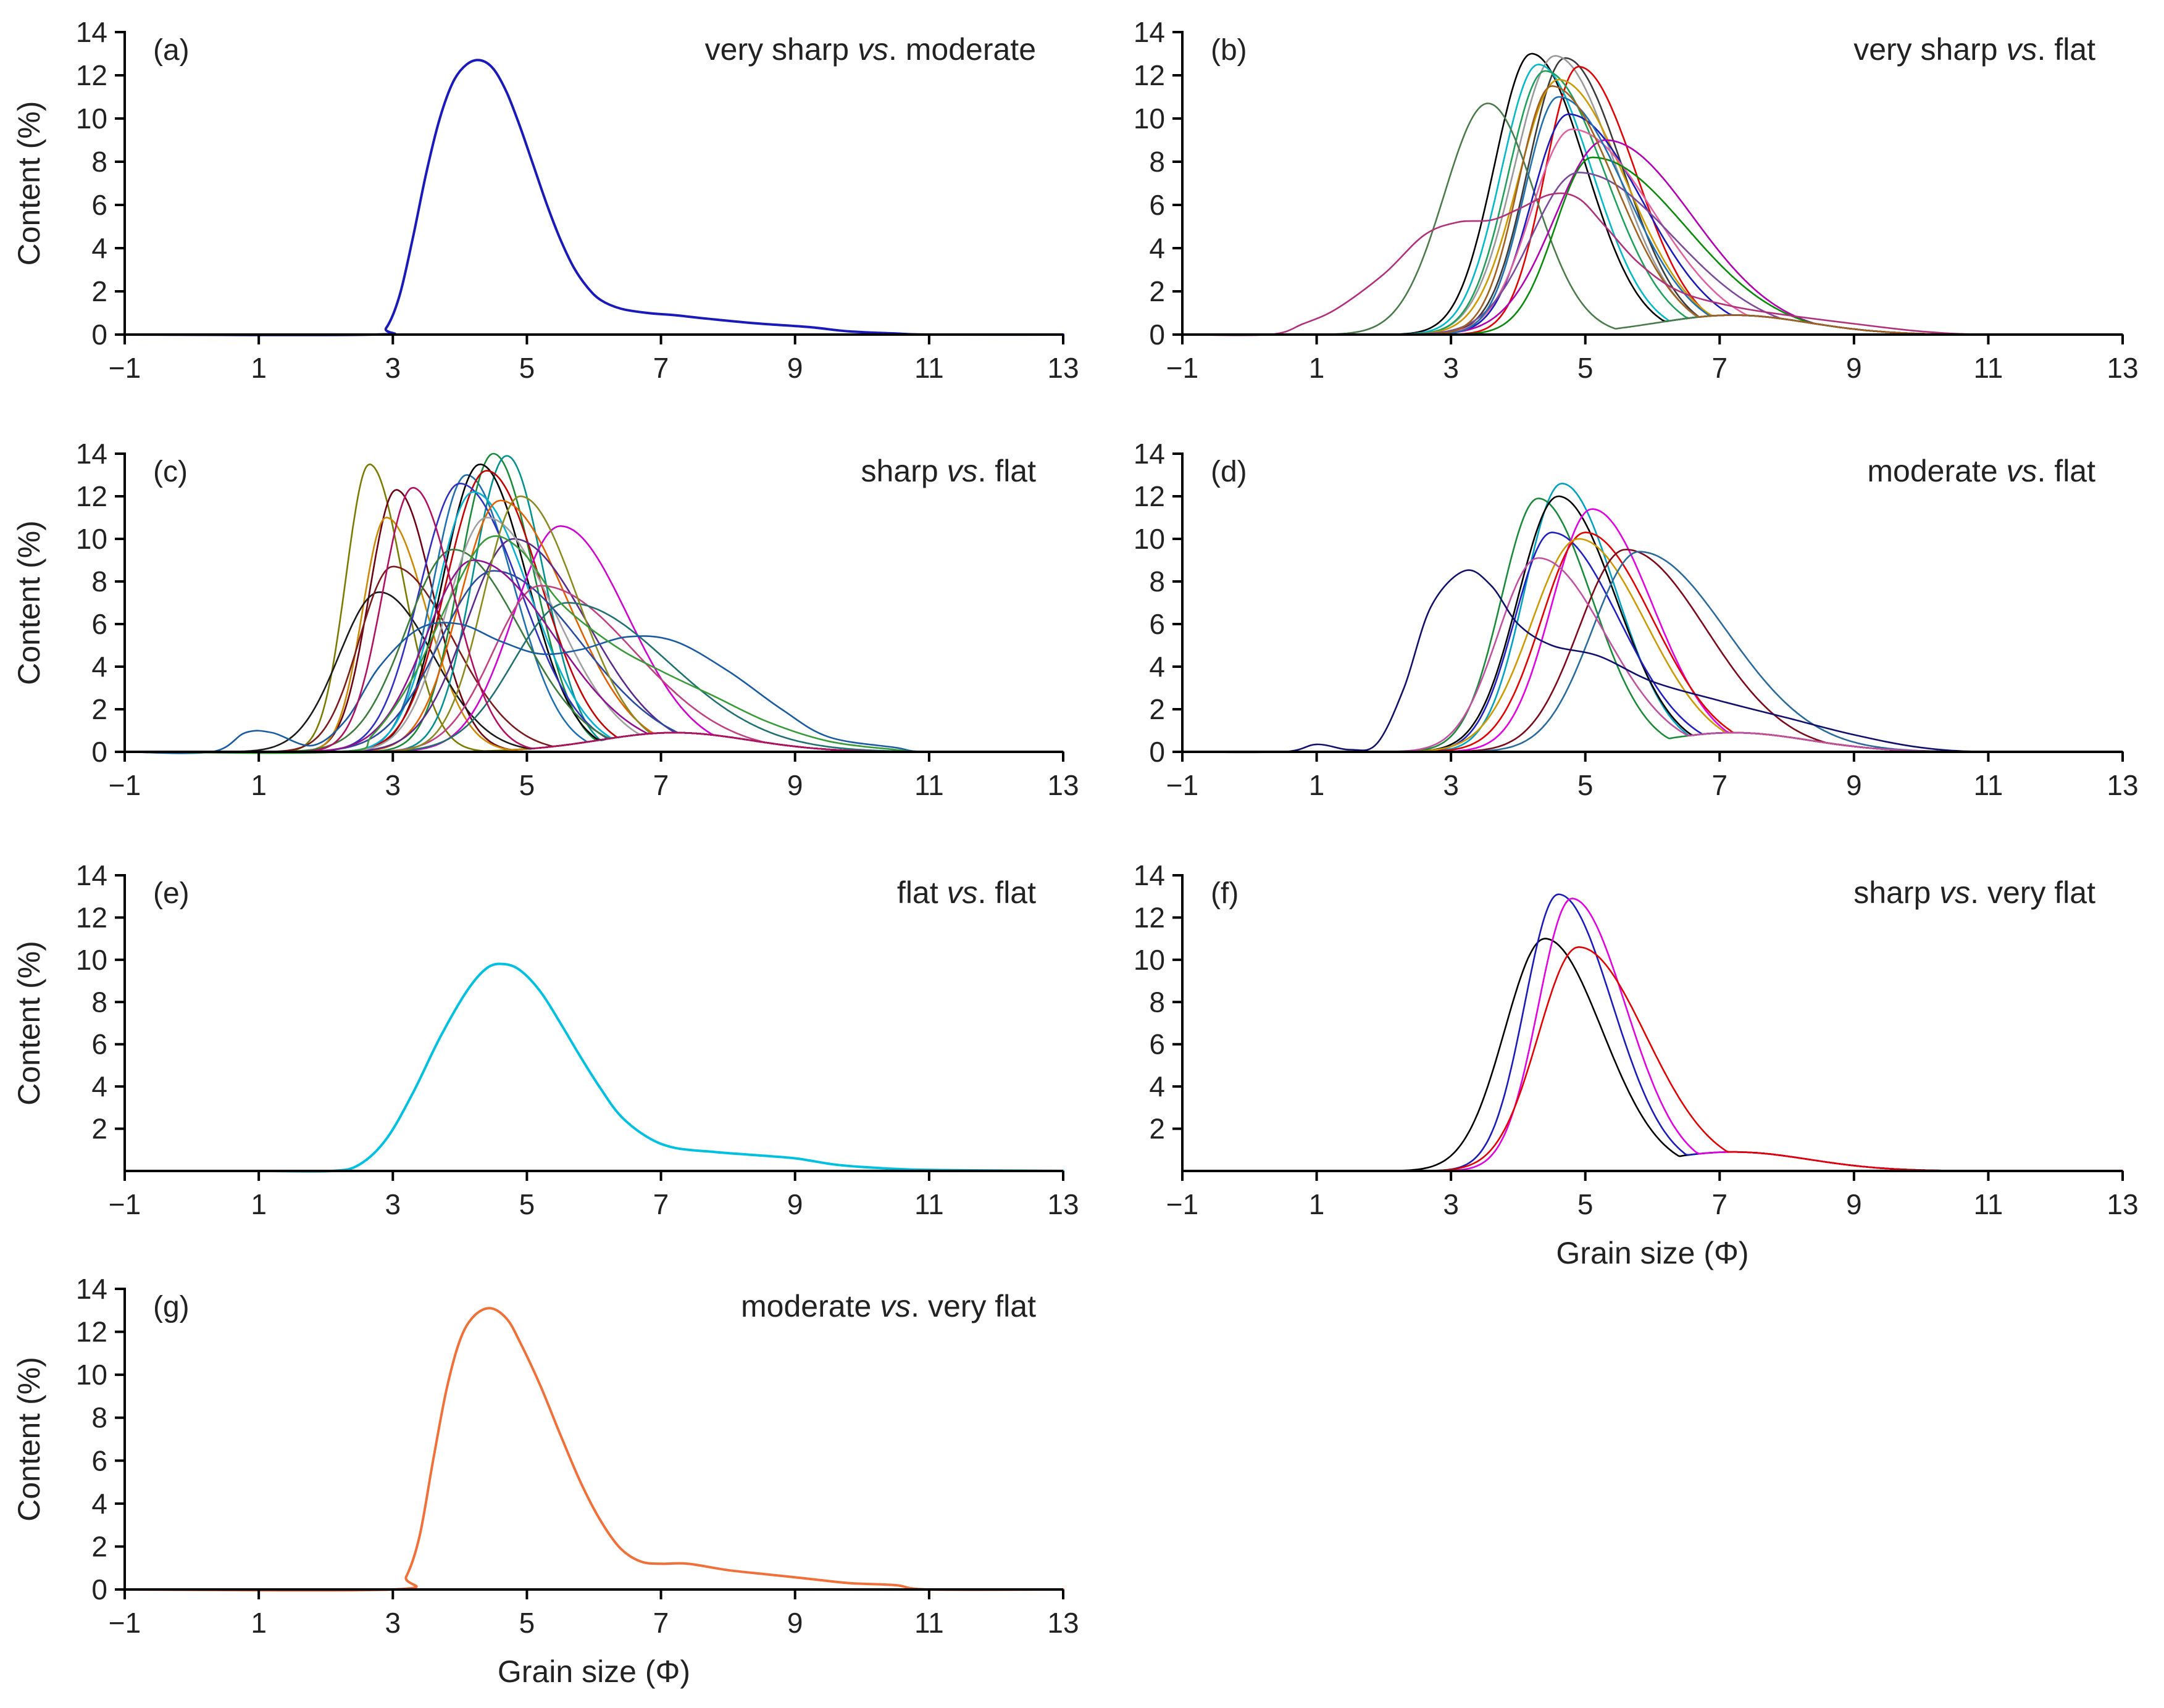  I want to click on series-line-s2, so click(1653, 196).